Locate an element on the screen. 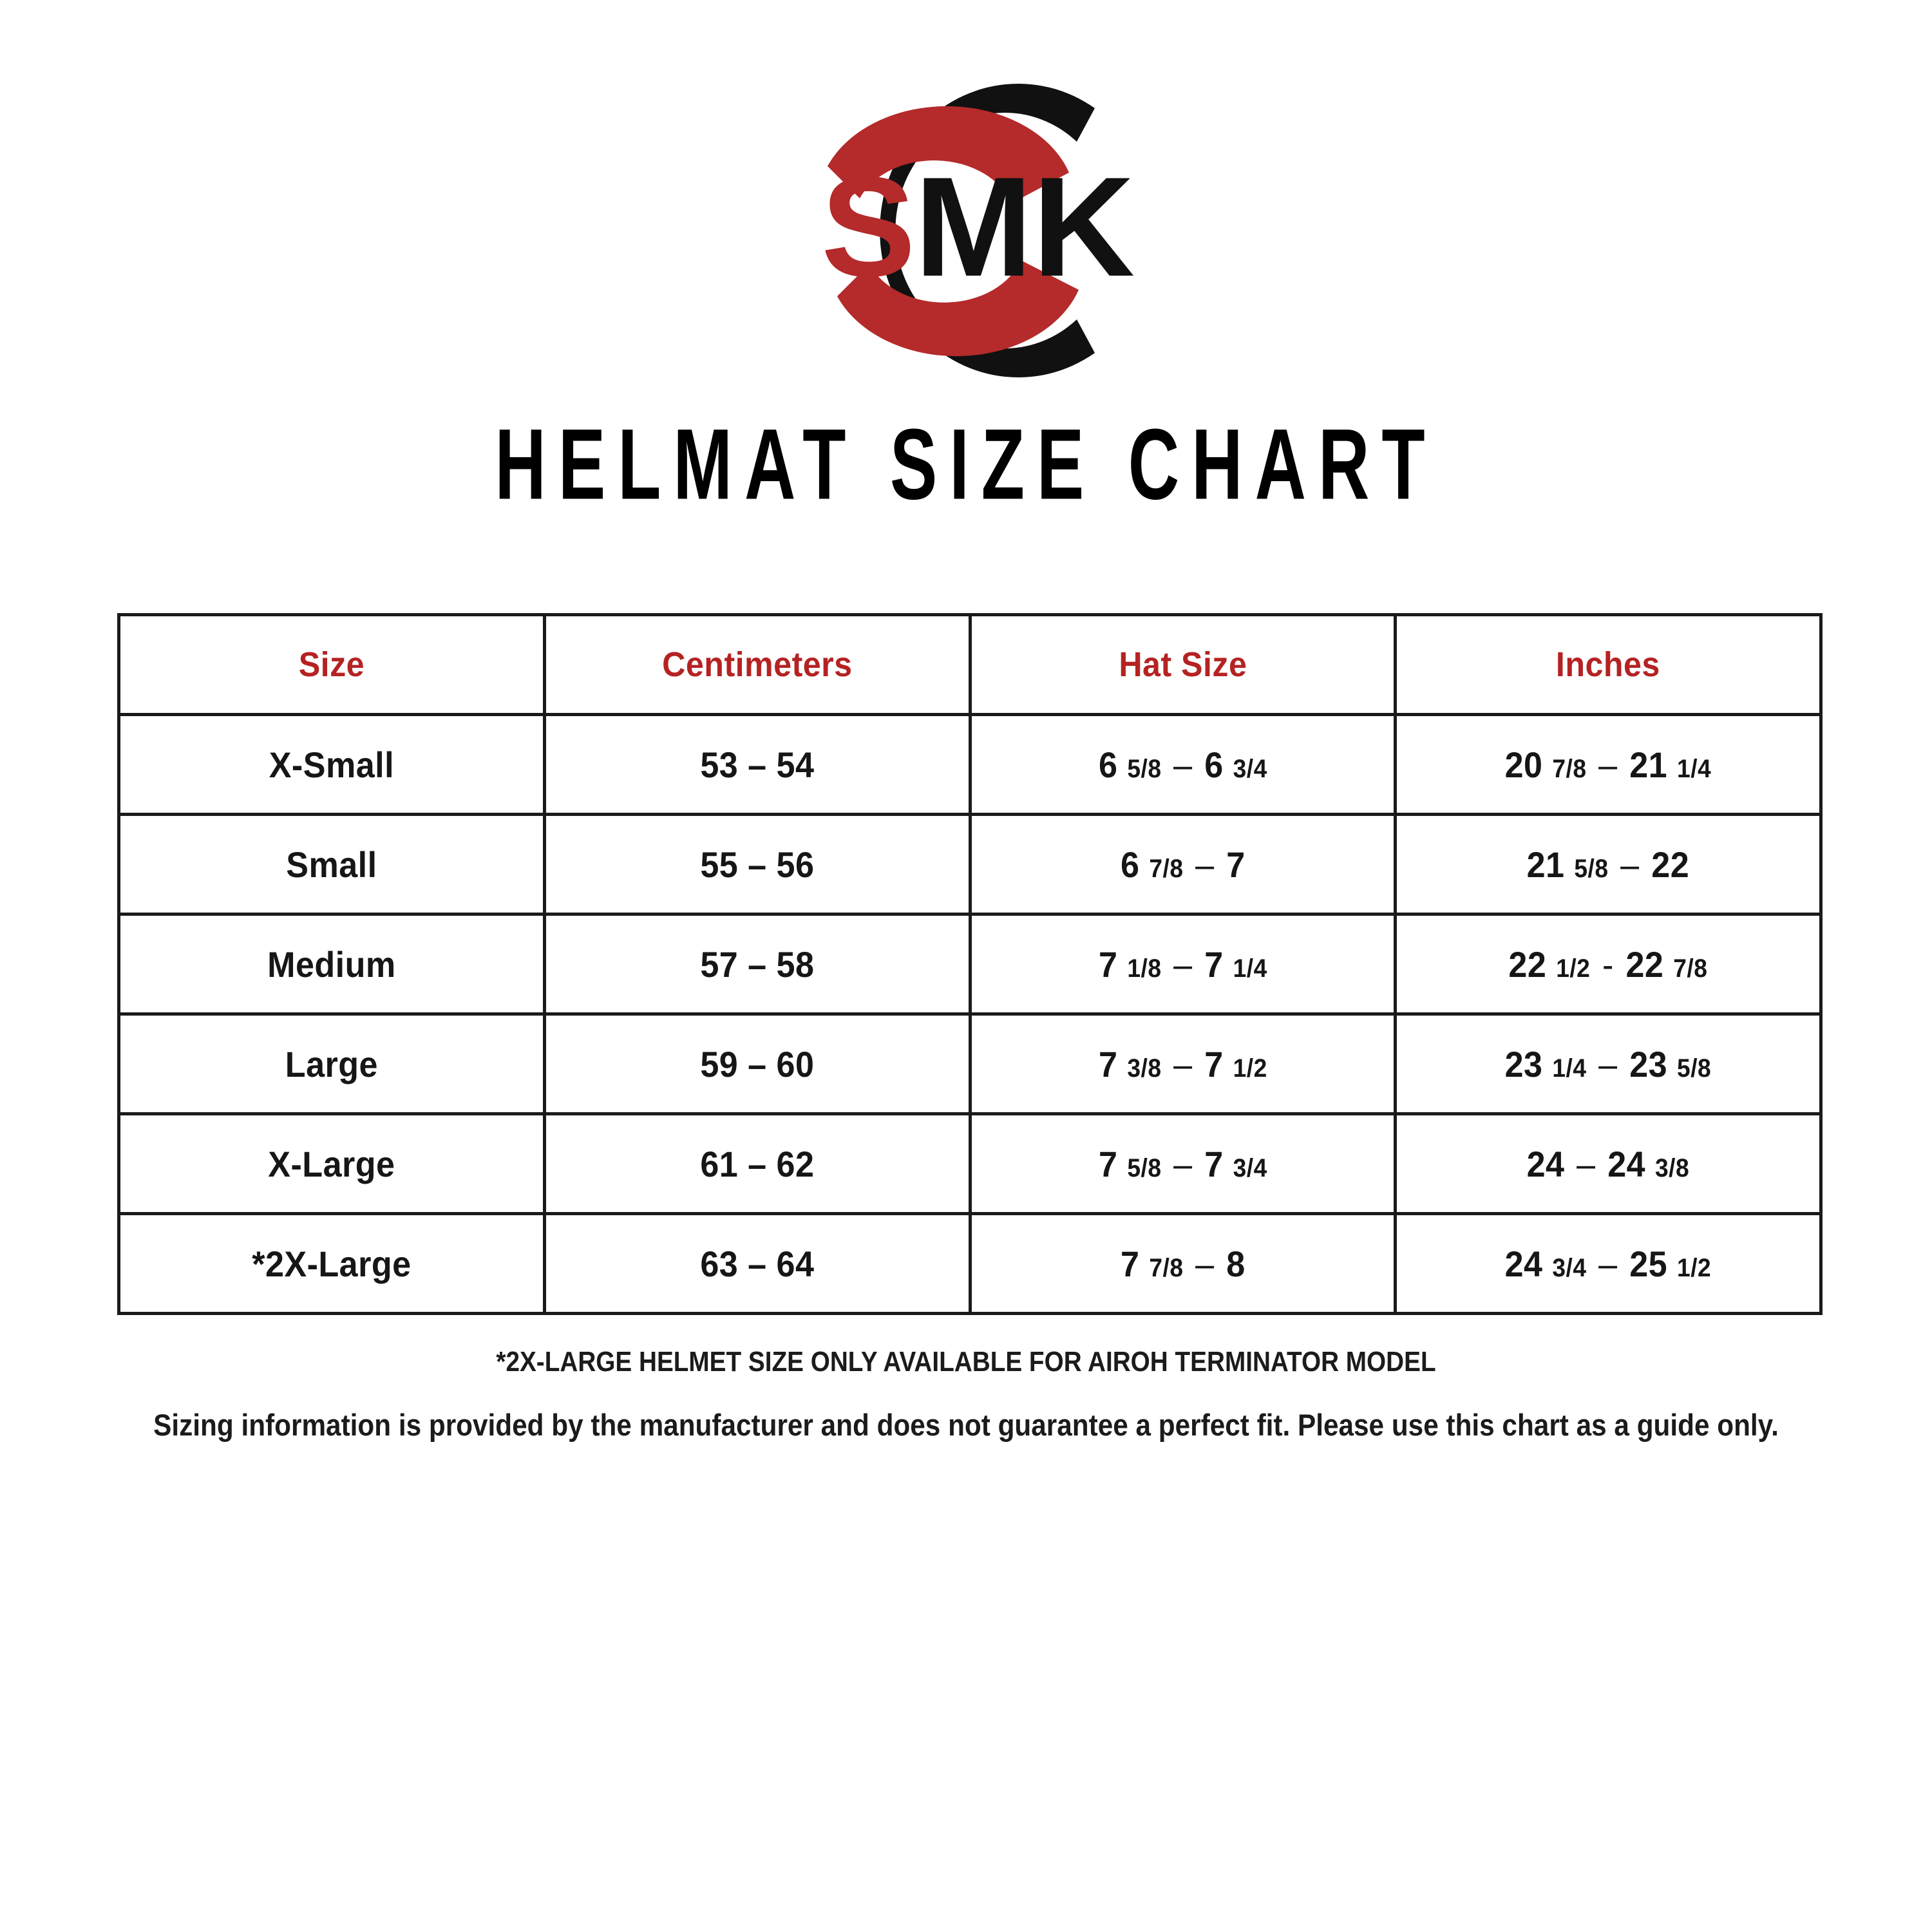 This screenshot has height=1932, width=1932. cell-inches-value: 24 3/4 – 25 1/2 is located at coordinates (1608, 1263).